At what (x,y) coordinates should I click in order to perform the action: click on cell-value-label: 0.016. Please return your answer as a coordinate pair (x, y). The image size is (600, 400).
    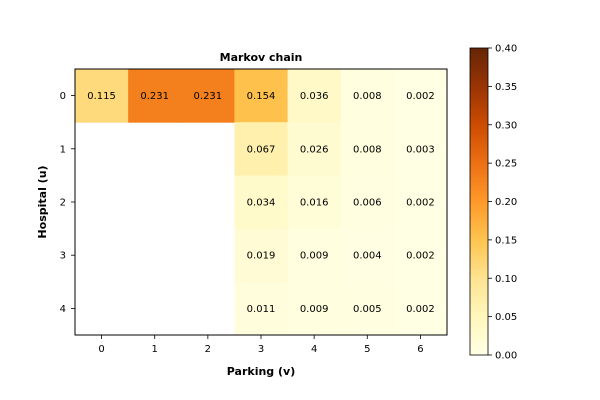
    Looking at the image, I should click on (314, 203).